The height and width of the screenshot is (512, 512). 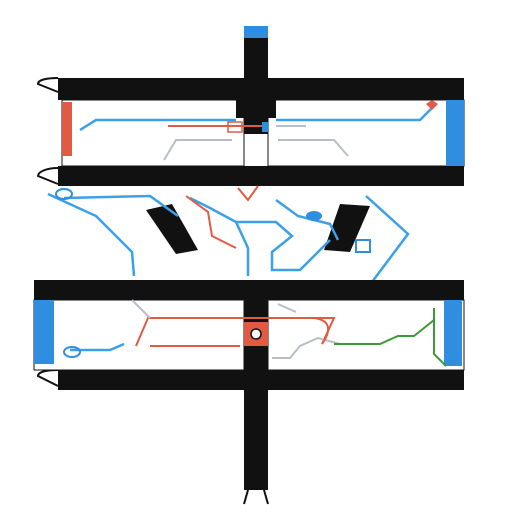 I want to click on cross-blue-lower, so click(x=283, y=246).